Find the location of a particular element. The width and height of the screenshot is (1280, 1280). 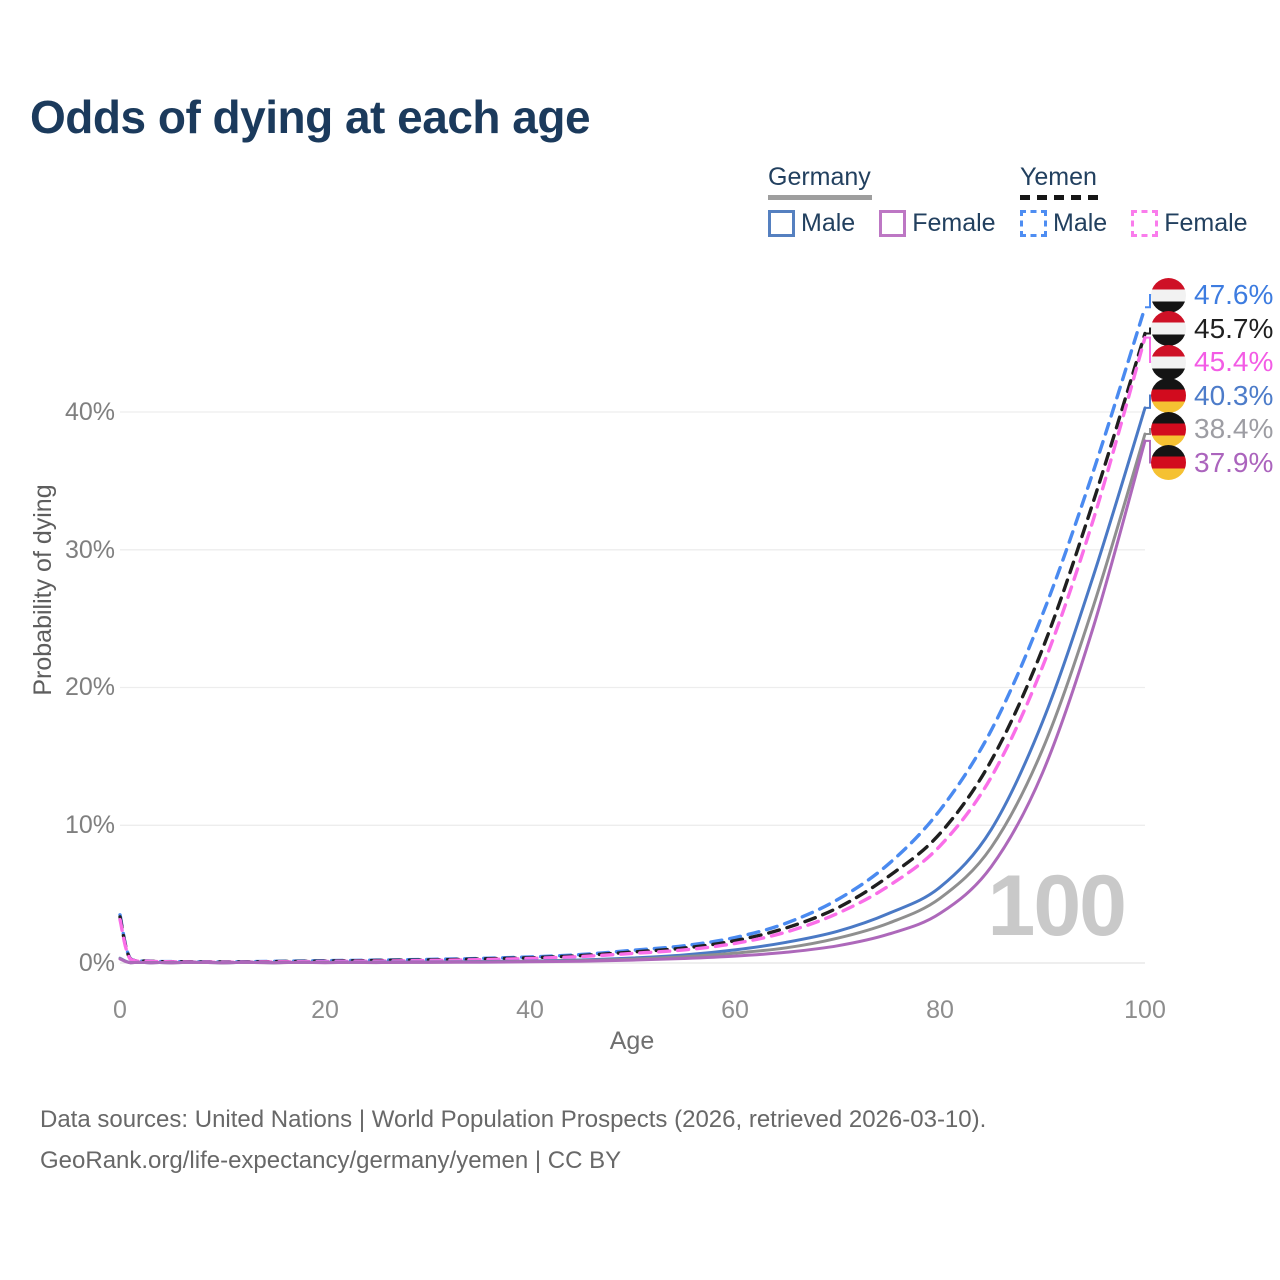

legend-item-germany-female: Female is located at coordinates (937, 223).